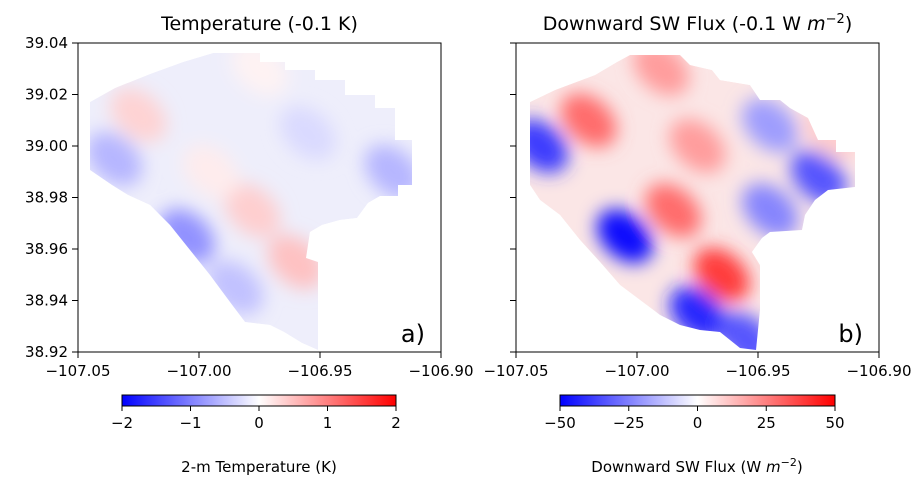 This screenshot has width=922, height=480. I want to click on colorbar-a-gradient, so click(259, 400).